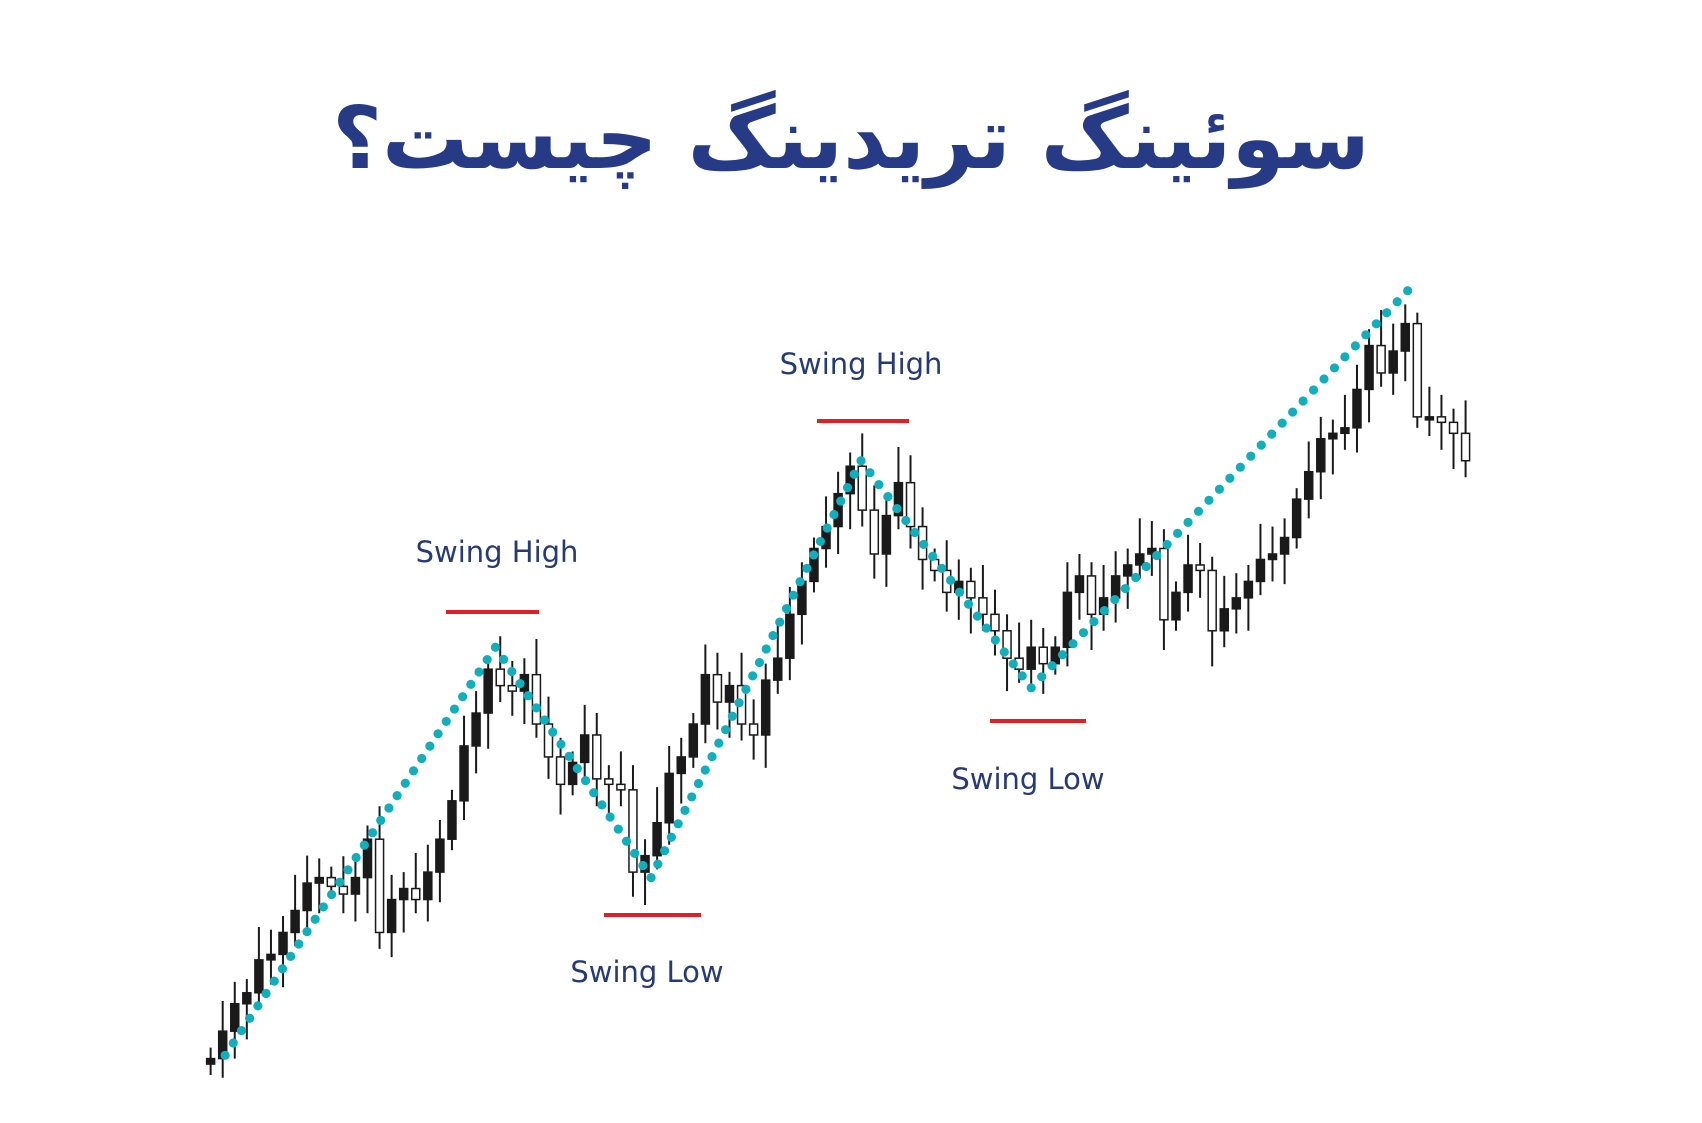 The height and width of the screenshot is (1123, 1702). I want to click on swing-low-2-label: Swing Low, so click(1028, 779).